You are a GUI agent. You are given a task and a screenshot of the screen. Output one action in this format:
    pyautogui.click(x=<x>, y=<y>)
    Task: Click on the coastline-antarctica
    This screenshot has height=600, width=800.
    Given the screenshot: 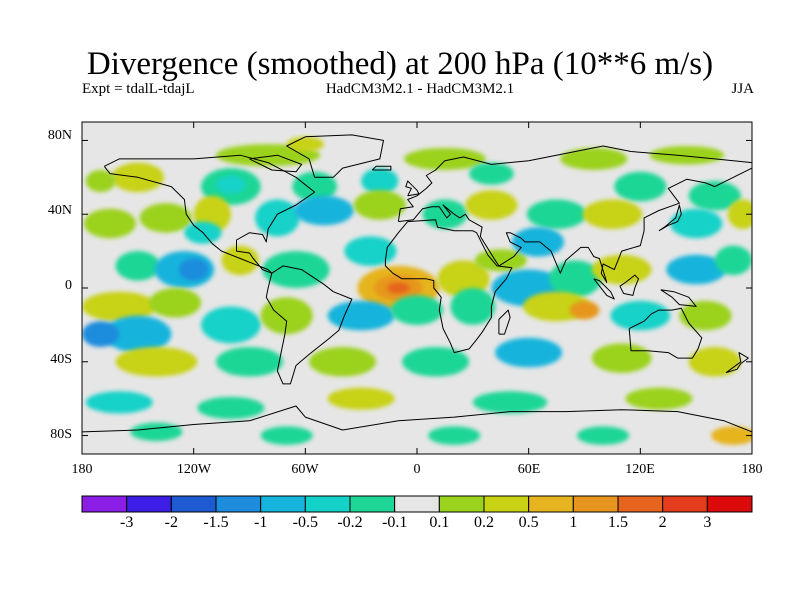 What is the action you would take?
    pyautogui.click(x=417, y=419)
    